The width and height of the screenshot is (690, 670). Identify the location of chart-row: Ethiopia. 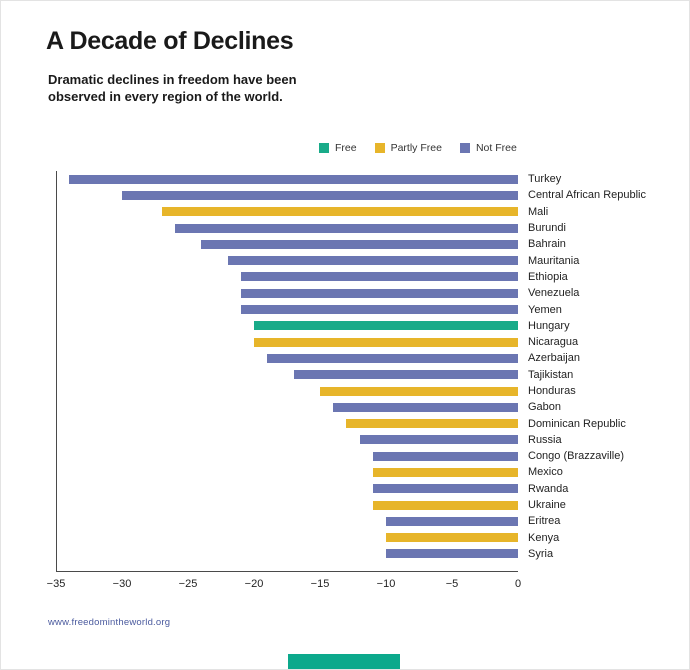
(312, 277).